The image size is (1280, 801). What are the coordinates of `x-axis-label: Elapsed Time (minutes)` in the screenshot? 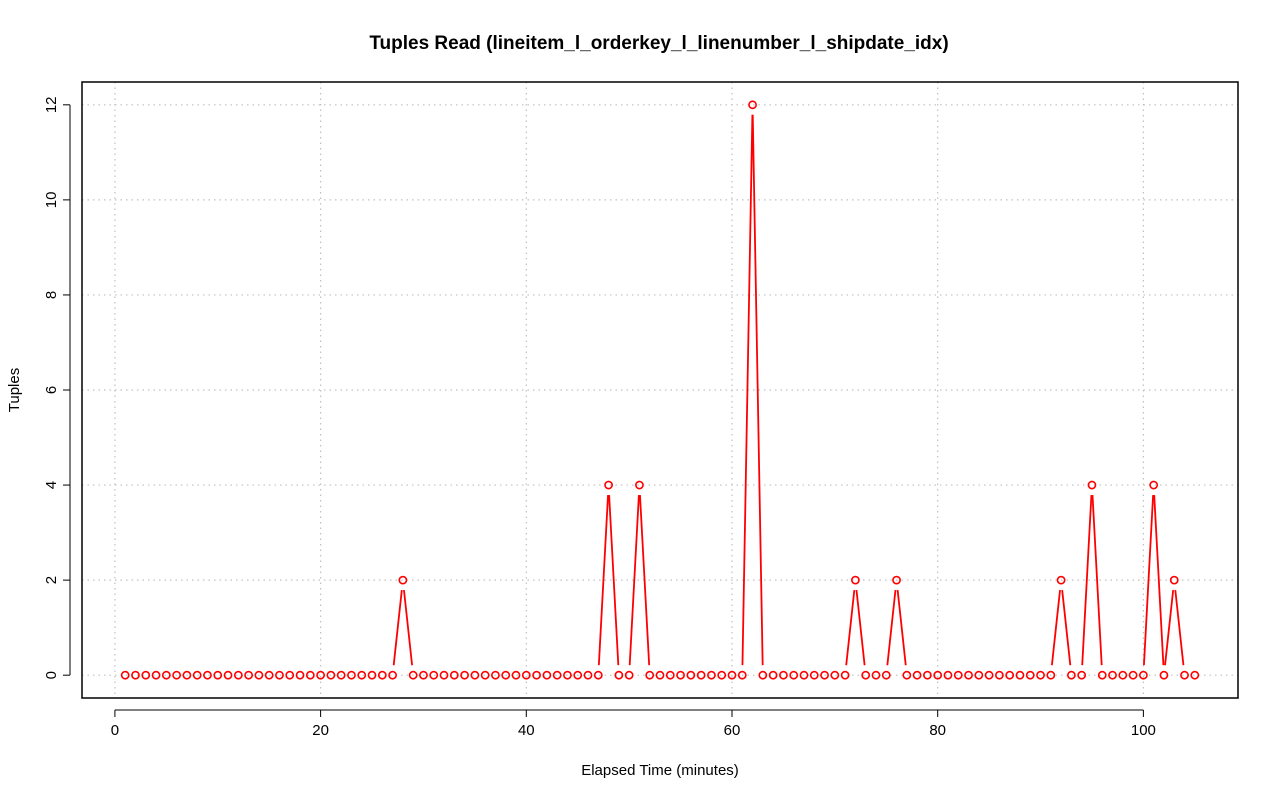 It's located at (660, 770).